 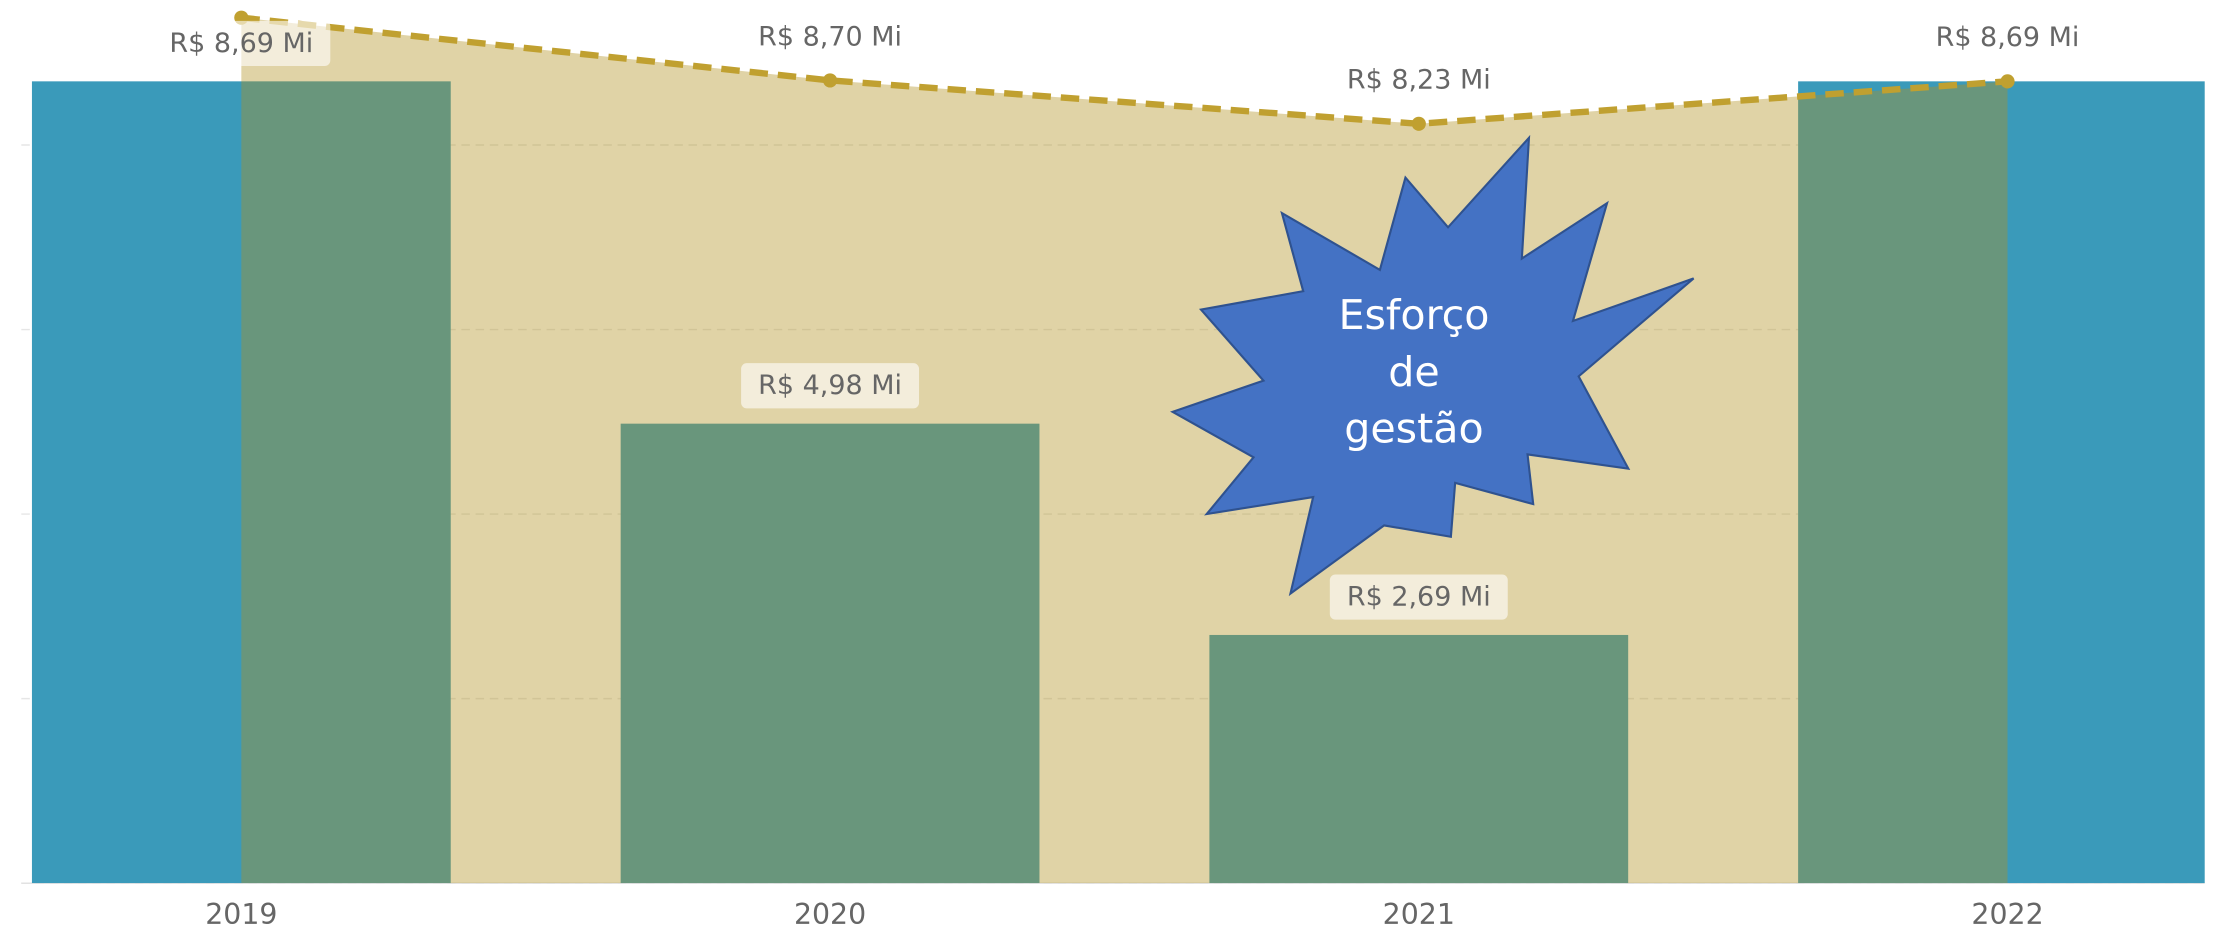 I want to click on line, so click(x=1124, y=70).